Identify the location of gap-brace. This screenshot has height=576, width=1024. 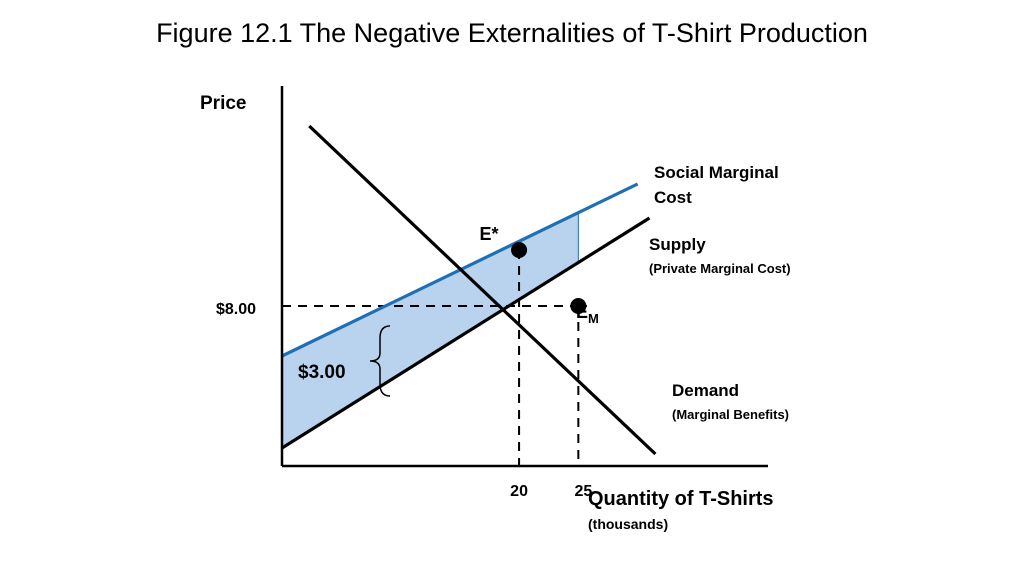
(380, 361).